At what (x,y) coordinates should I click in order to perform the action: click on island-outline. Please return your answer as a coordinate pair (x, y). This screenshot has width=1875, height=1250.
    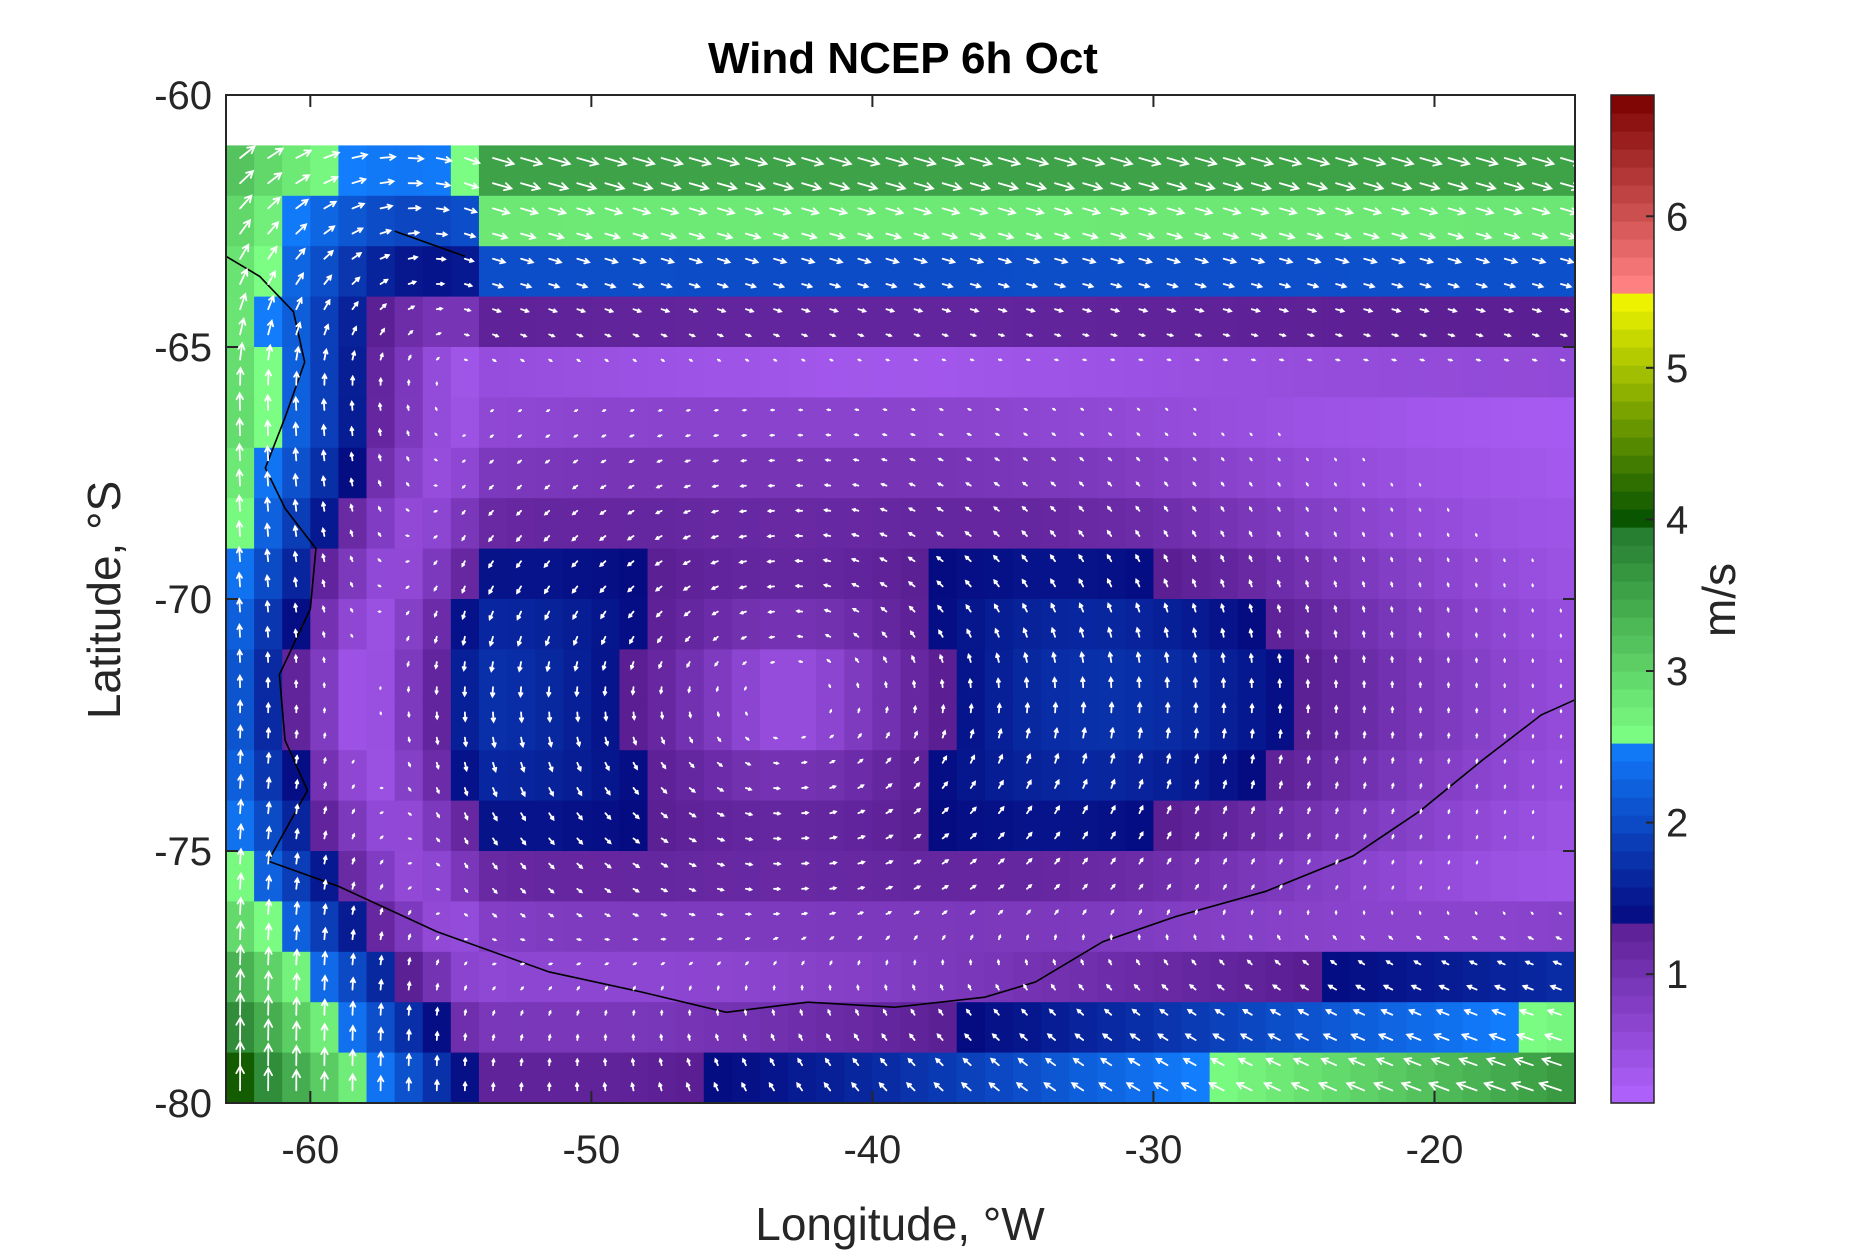
    Looking at the image, I should click on (430, 244).